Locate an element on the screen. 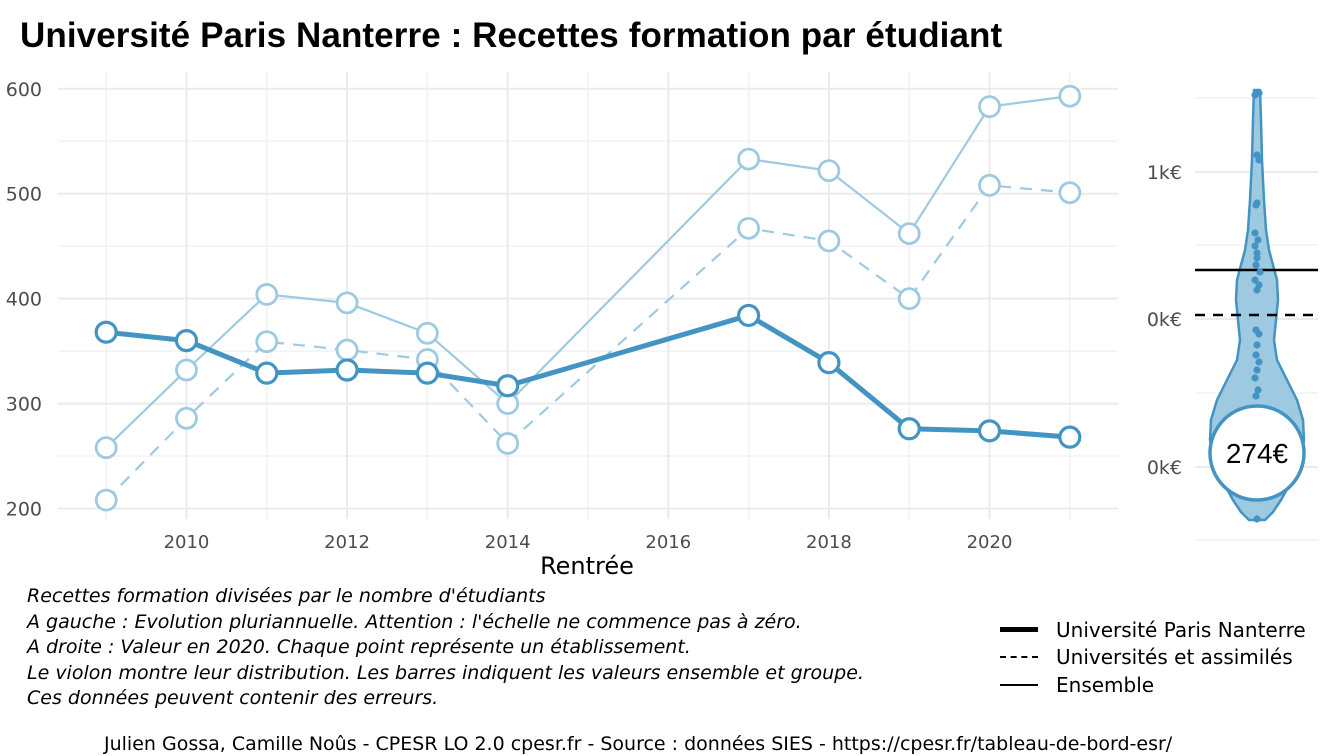 The image size is (1344, 756). legend-item: Ensemble is located at coordinates (1153, 685).